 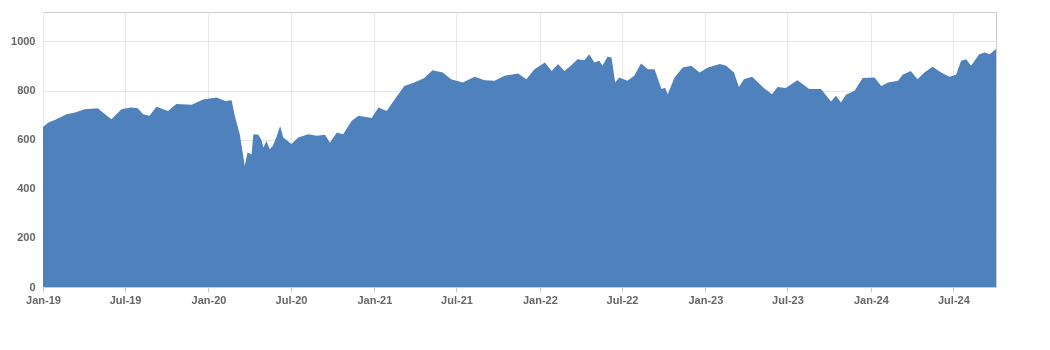 I want to click on x-tick-label: Jan-24, so click(x=871, y=299).